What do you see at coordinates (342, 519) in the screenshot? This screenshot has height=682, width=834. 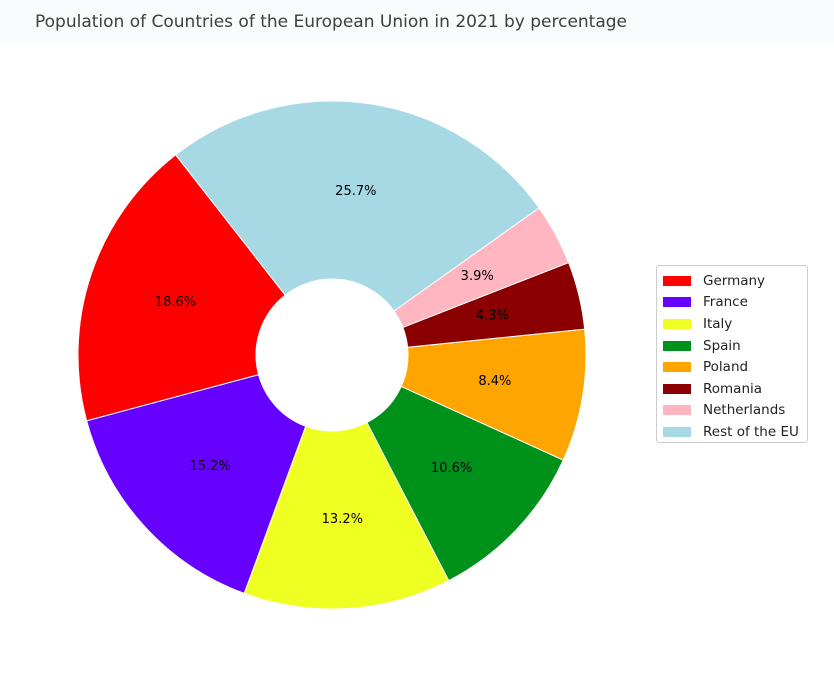 I see `pct-label-italy: 13.2%` at bounding box center [342, 519].